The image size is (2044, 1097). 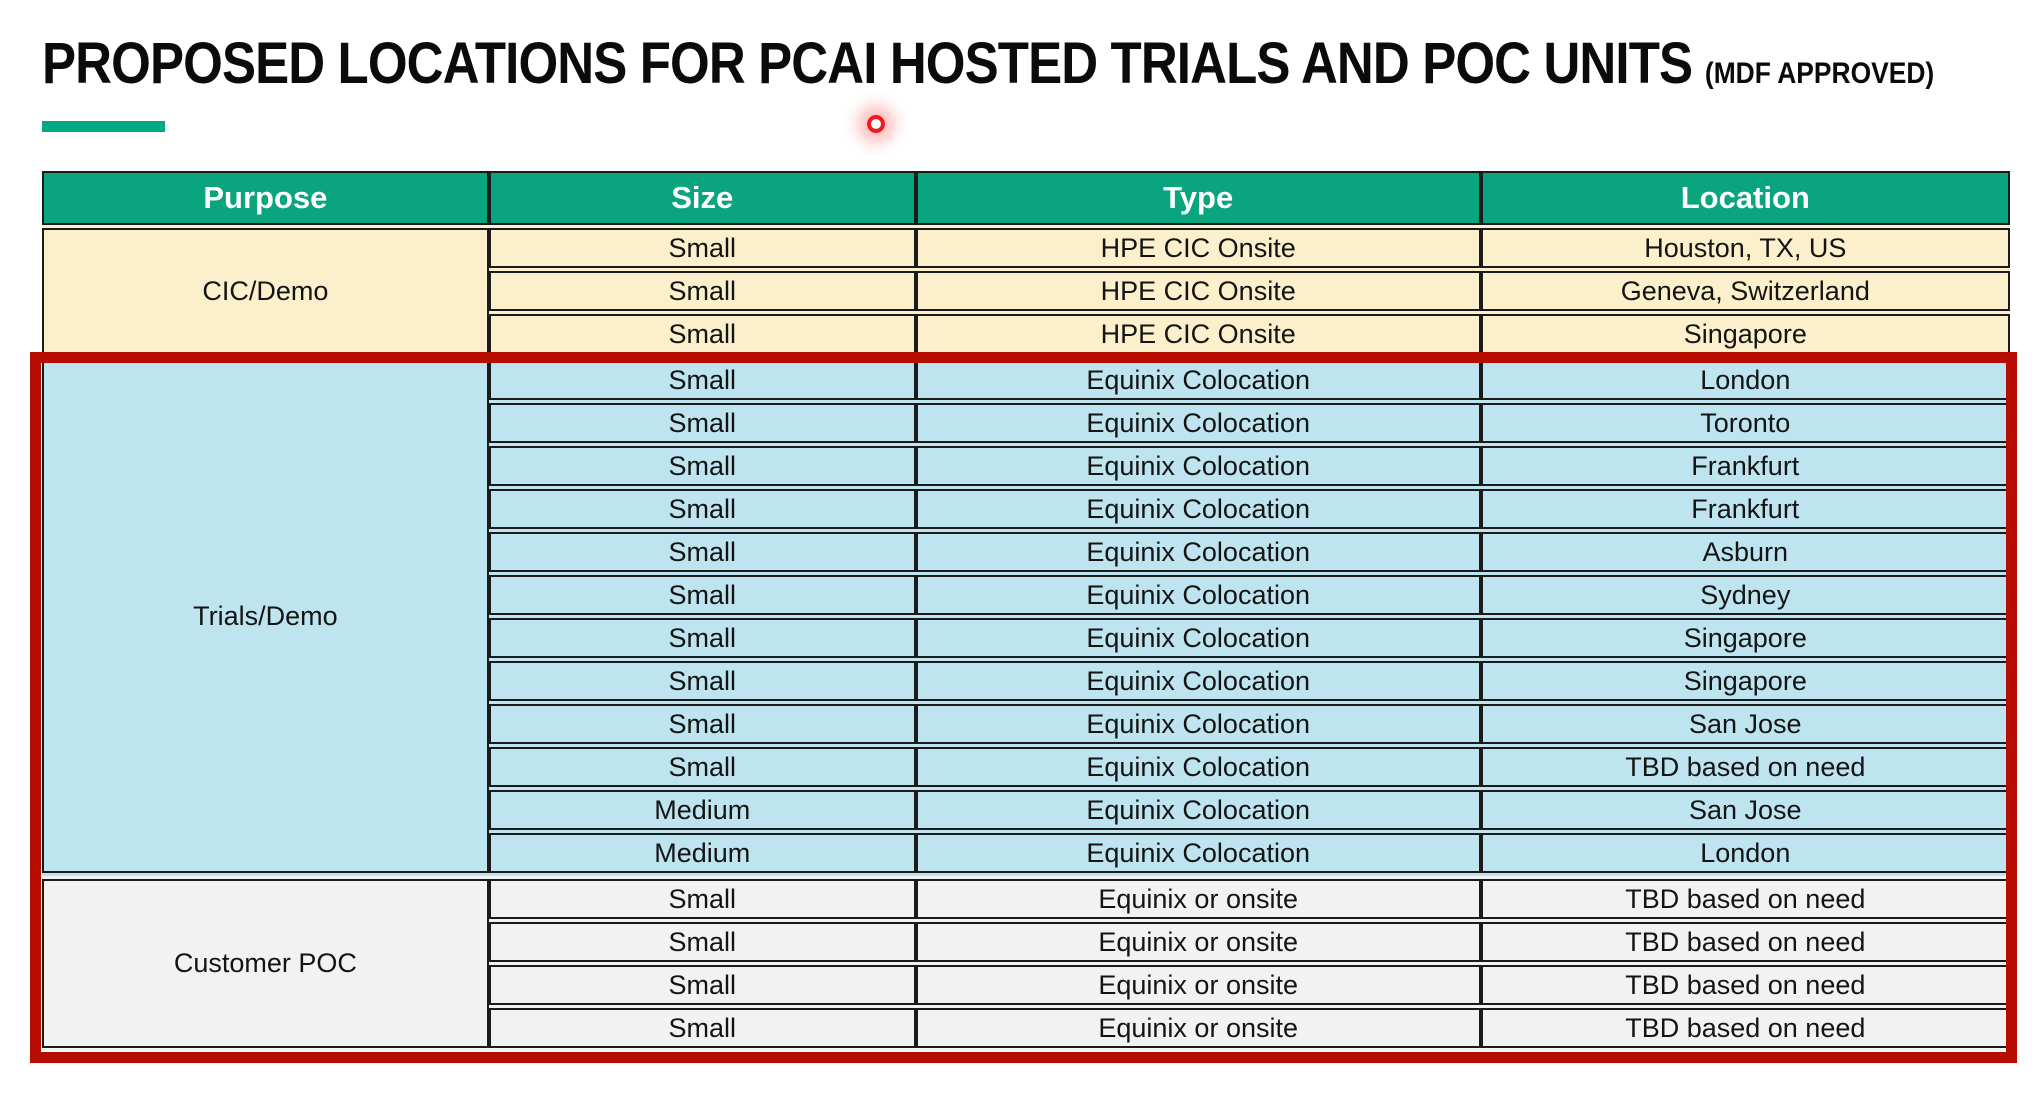 I want to click on purpose-cell: Trials/Demo, so click(x=265, y=616).